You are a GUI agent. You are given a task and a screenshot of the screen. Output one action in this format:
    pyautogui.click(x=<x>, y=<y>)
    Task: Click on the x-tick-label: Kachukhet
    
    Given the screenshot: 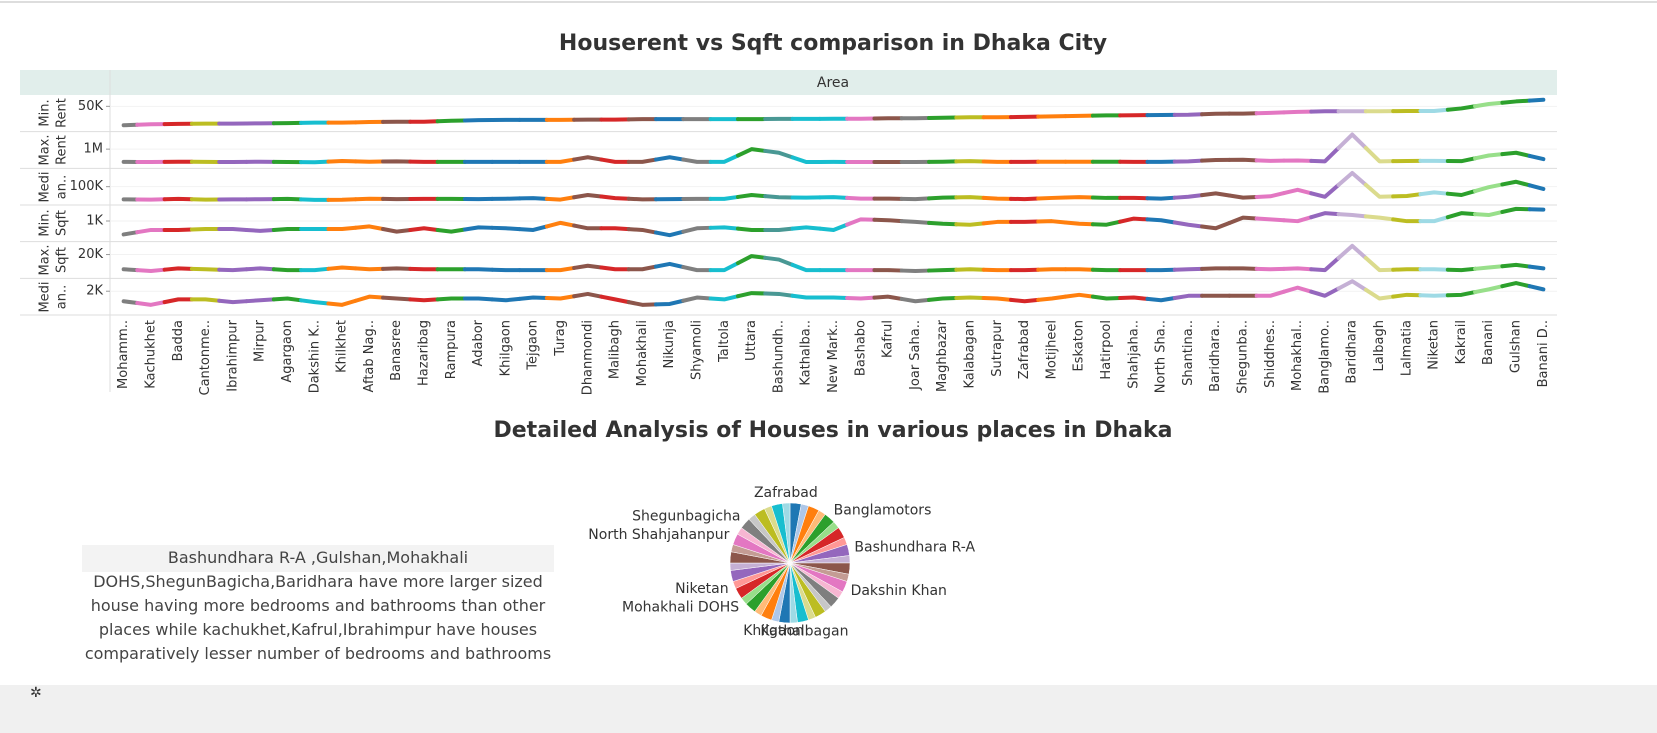 What is the action you would take?
    pyautogui.click(x=150, y=354)
    